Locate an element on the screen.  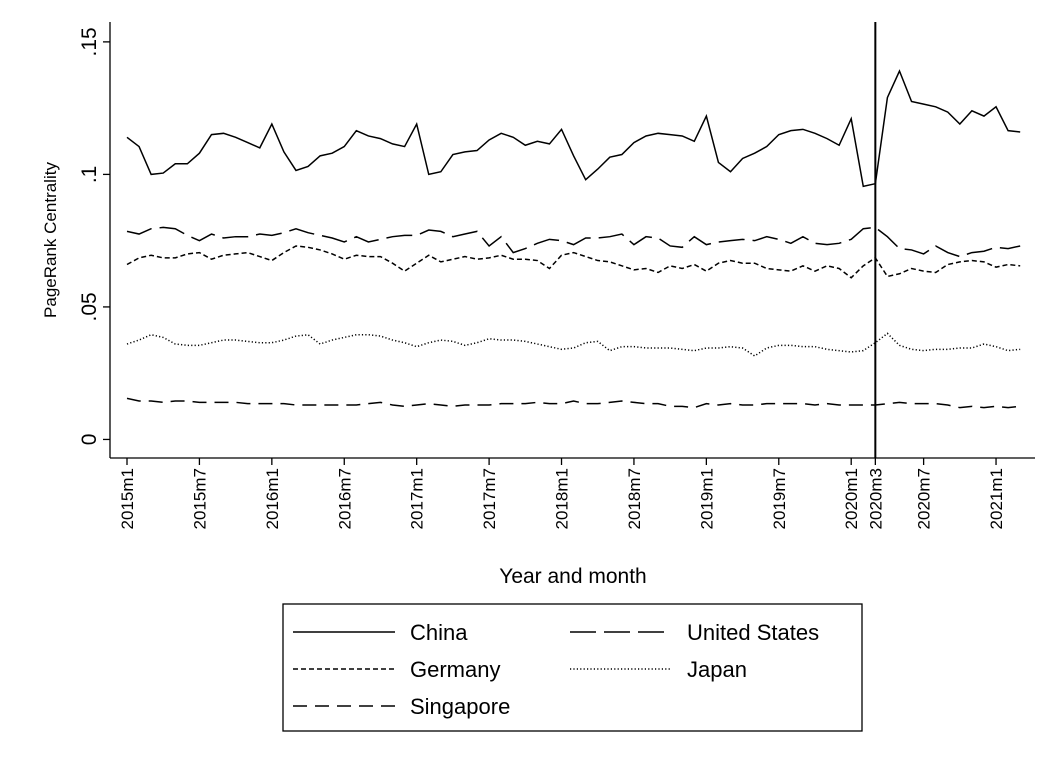
y-tick-label: .15 is located at coordinates (89, 41).